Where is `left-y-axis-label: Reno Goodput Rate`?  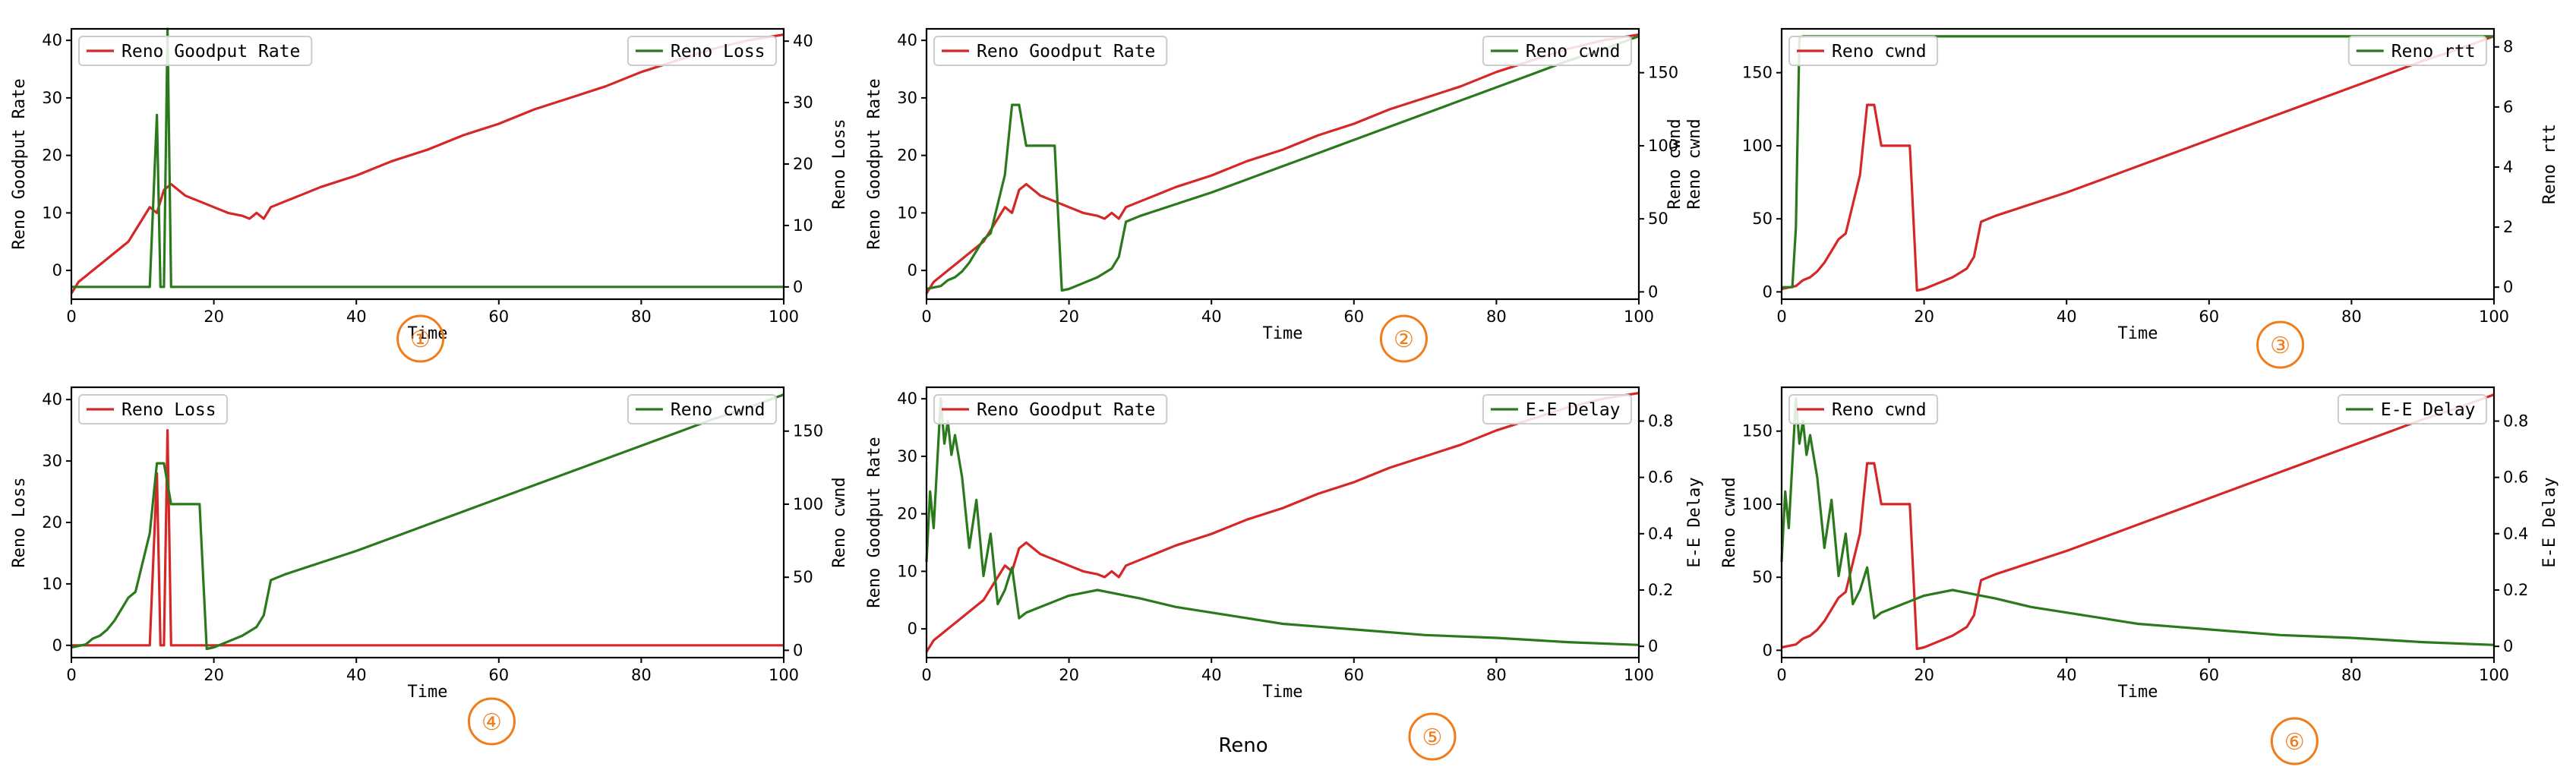 left-y-axis-label: Reno Goodput Rate is located at coordinates (874, 163).